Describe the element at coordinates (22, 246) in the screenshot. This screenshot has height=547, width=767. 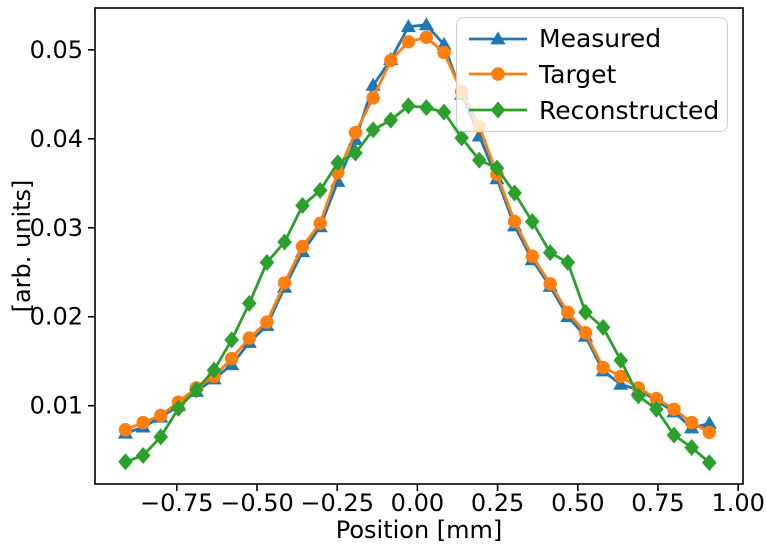
I see `y-axis-label: [arb. units]` at that location.